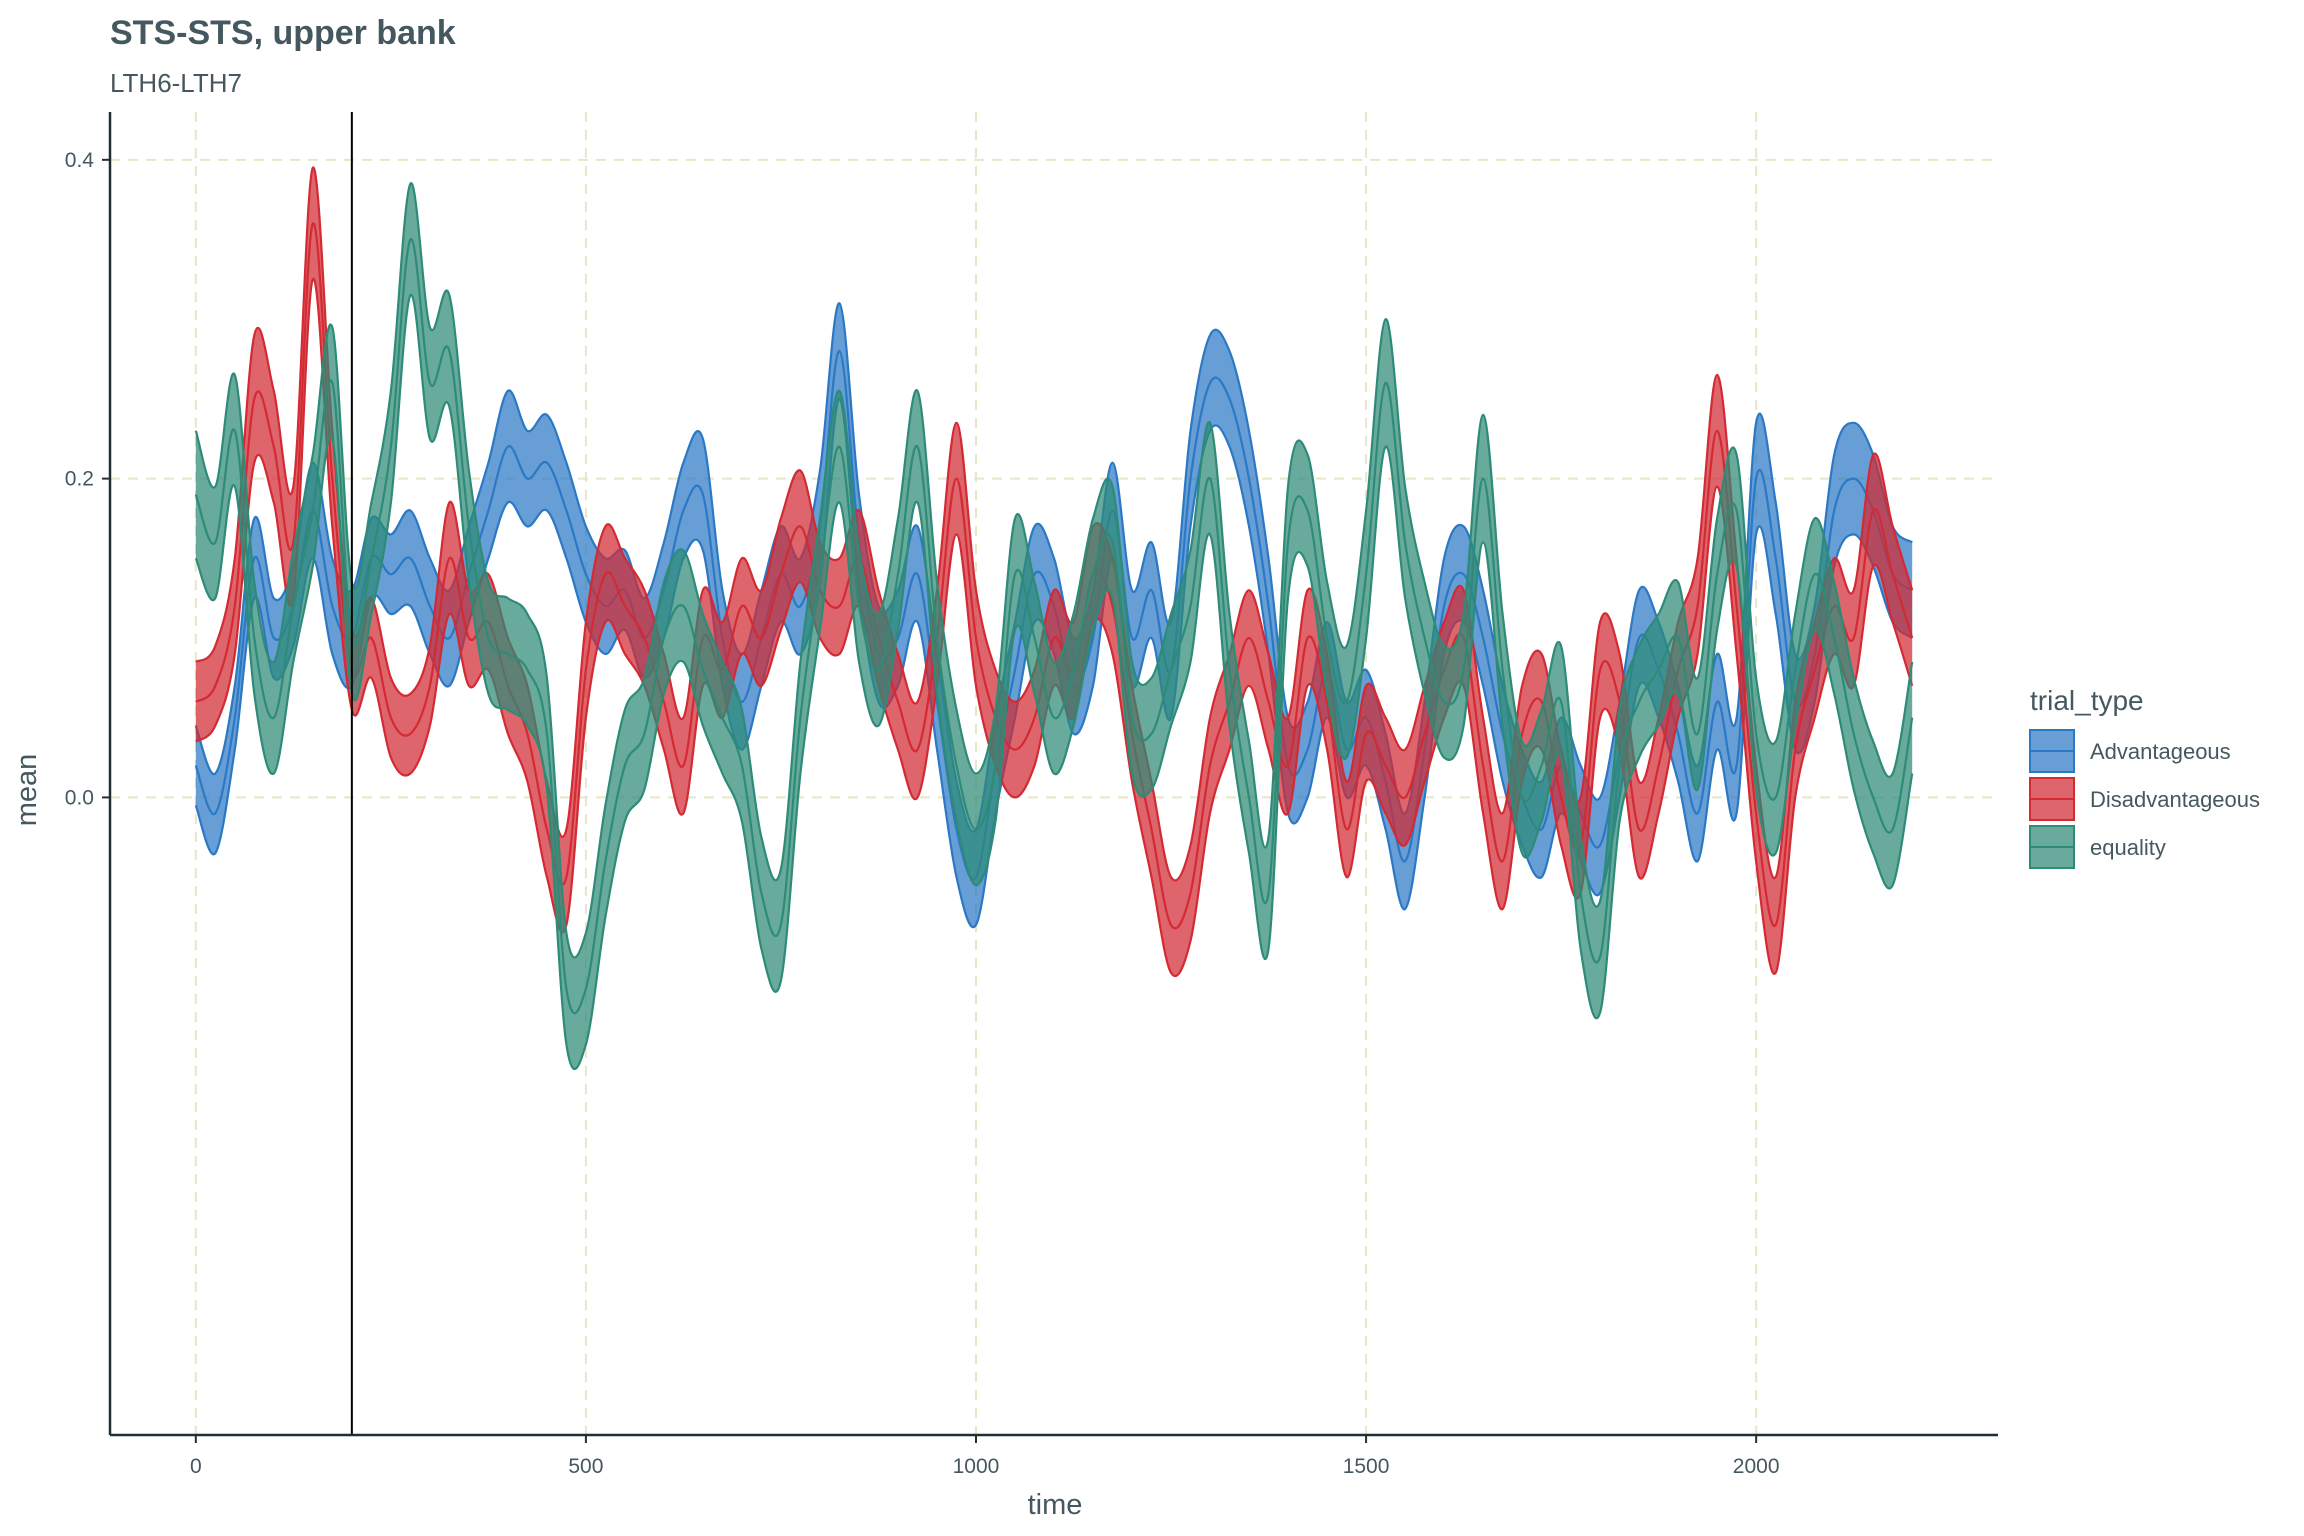 This screenshot has width=2304, height=1536. I want to click on x-tick-label-4: 2000, so click(1756, 1466).